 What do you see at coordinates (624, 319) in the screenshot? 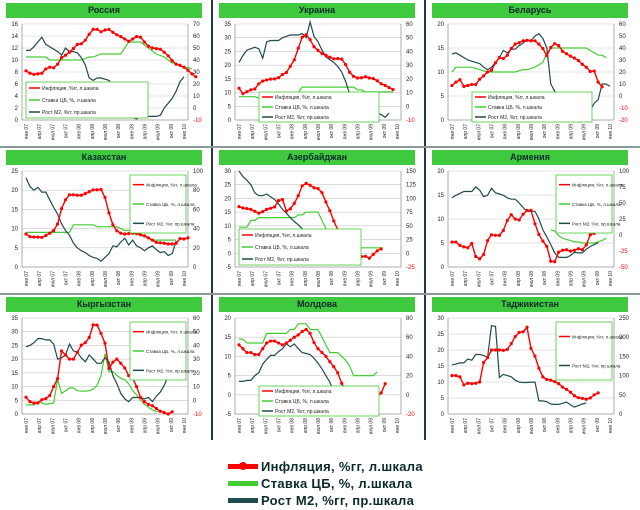
I see `y-right-tick-label: 250` at bounding box center [624, 319].